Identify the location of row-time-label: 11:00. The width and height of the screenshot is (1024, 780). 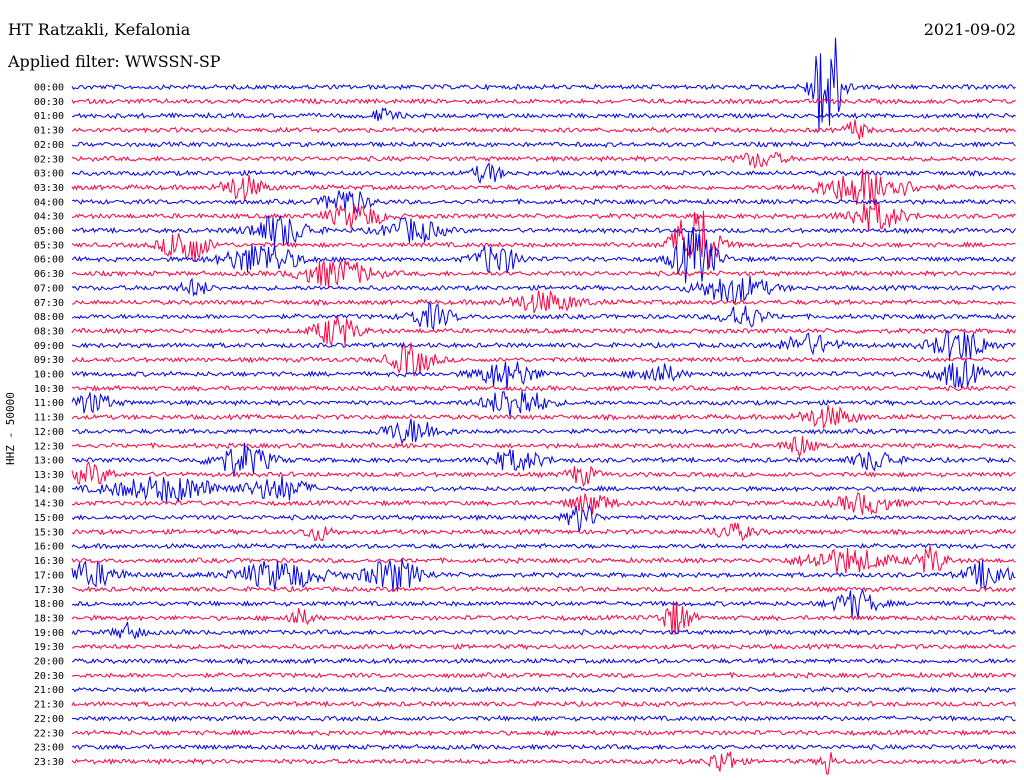
(49, 403).